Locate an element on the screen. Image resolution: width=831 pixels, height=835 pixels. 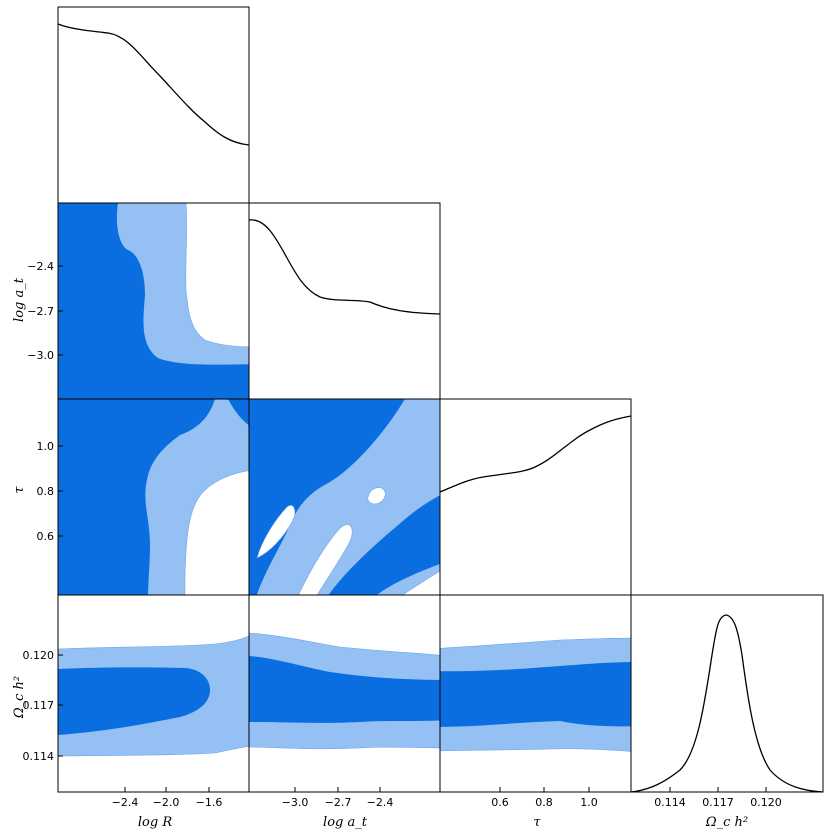
xtick-logat-1: −3.0 is located at coordinates (295, 802).